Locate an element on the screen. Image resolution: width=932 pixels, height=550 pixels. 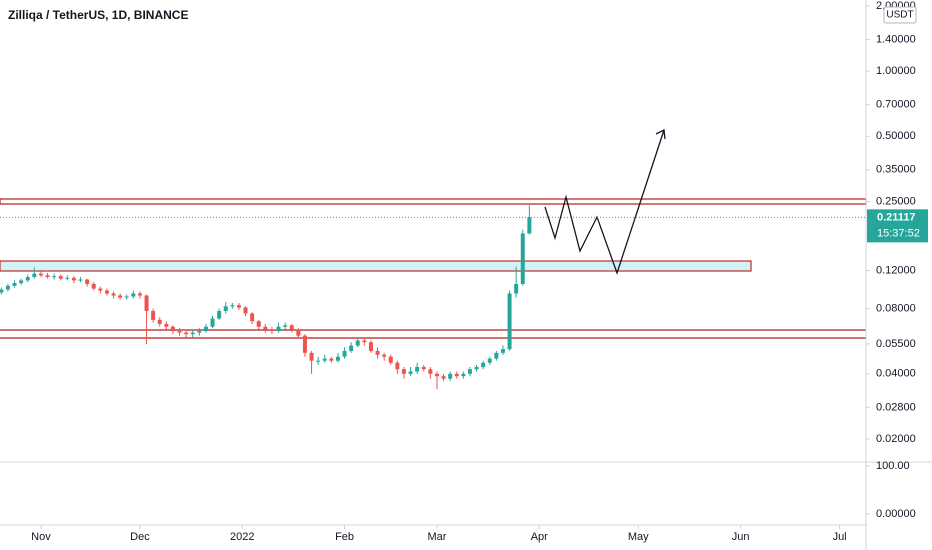
x-tick-label: Mar is located at coordinates (436, 537).